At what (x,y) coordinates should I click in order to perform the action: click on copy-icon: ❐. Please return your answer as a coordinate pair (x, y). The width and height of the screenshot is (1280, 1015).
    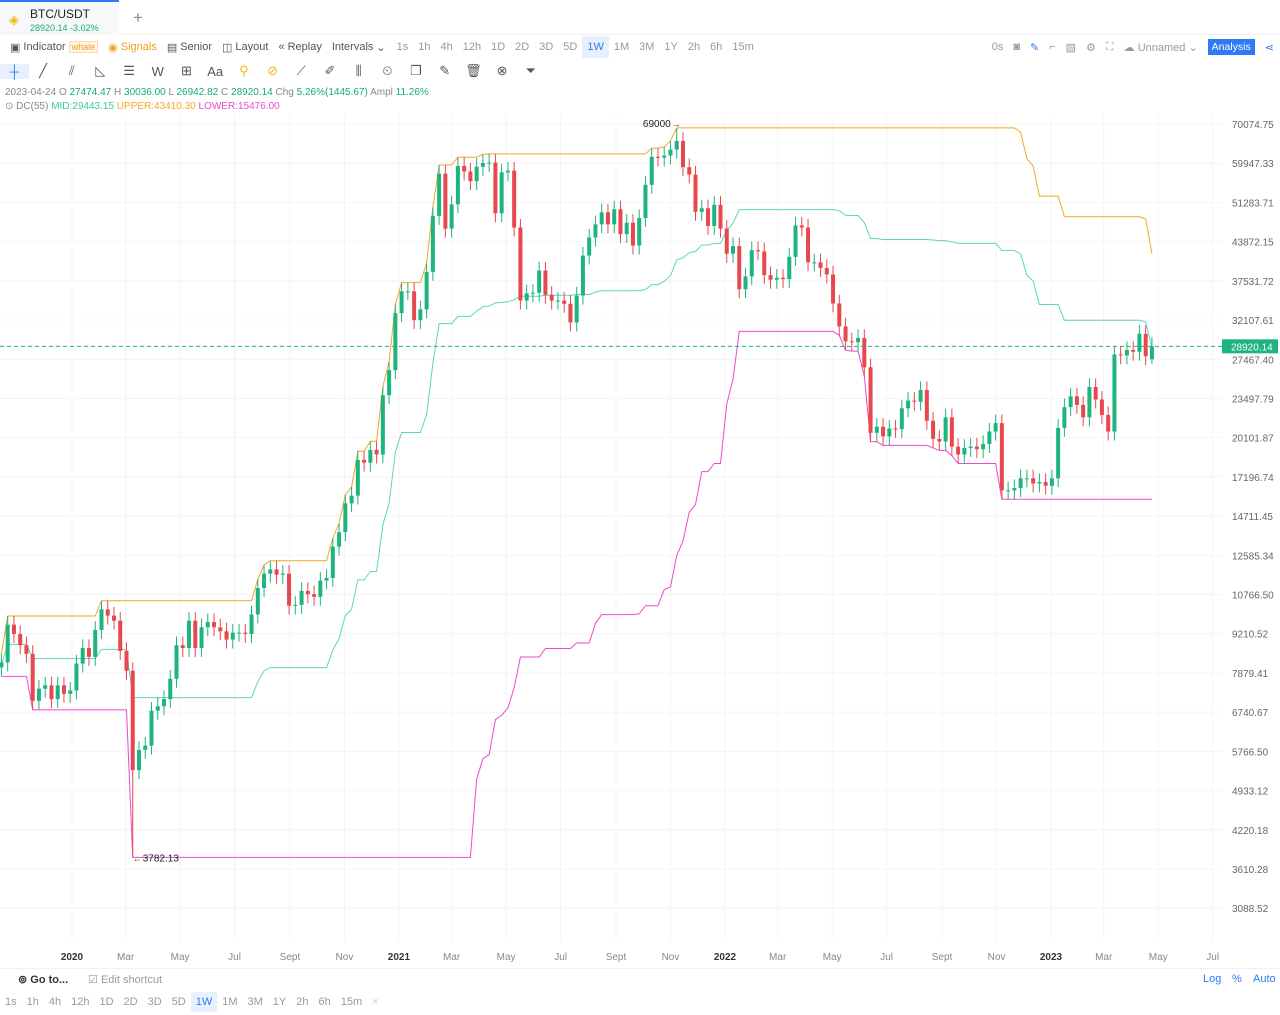
    Looking at the image, I should click on (416, 70).